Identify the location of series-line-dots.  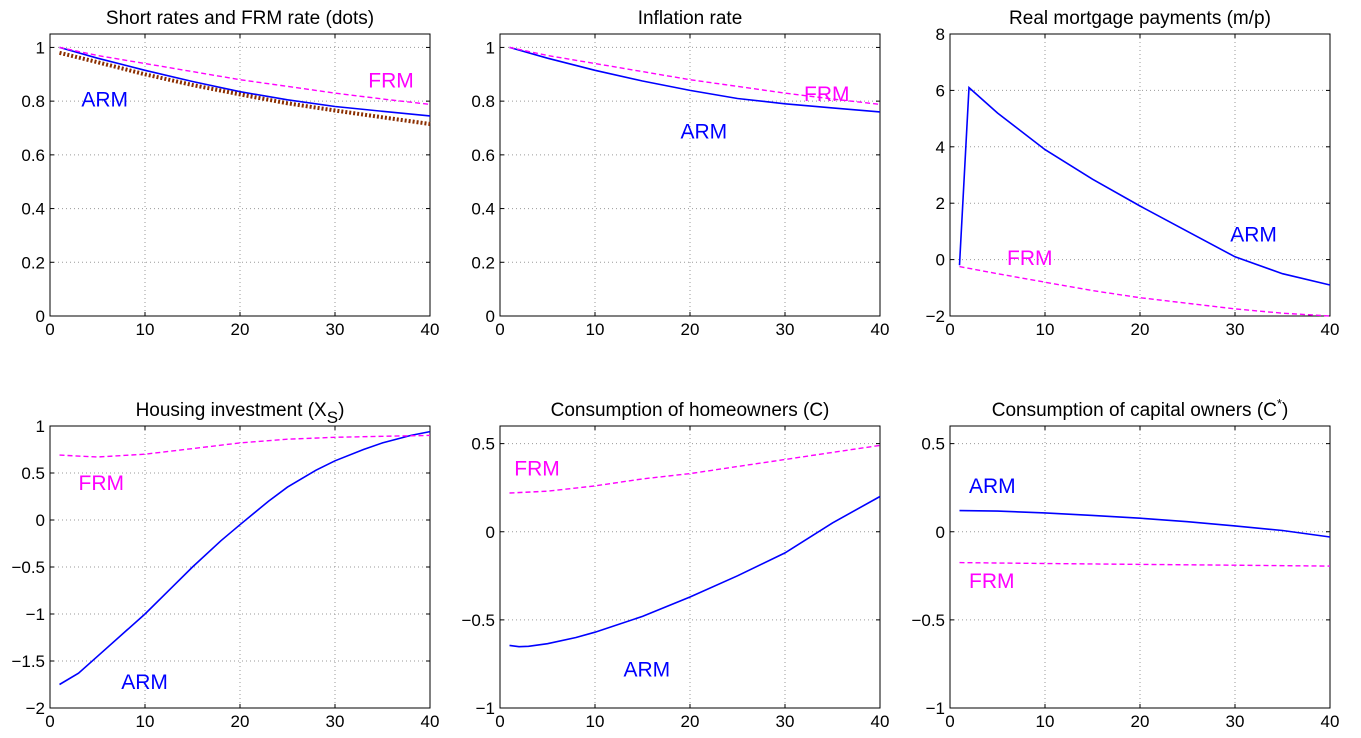
(245, 88).